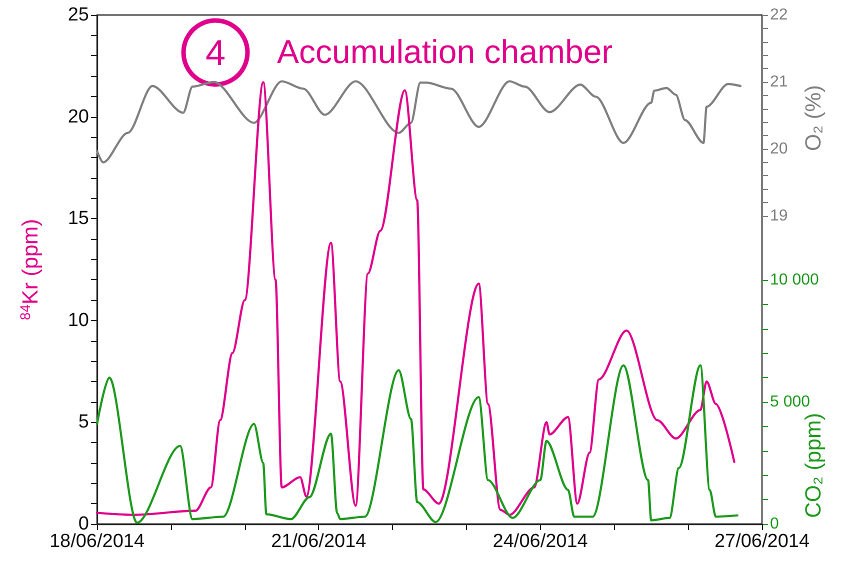 The width and height of the screenshot is (854, 563). I want to click on y2-axis-title: O₂ (%), so click(813, 118).